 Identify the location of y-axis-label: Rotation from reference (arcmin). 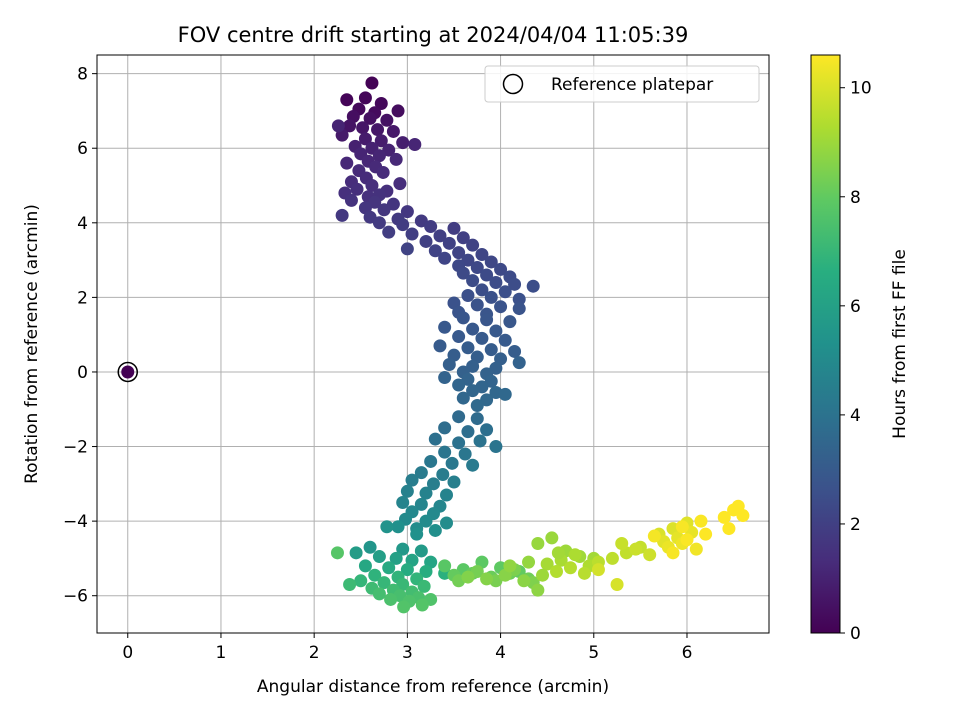
(32, 344).